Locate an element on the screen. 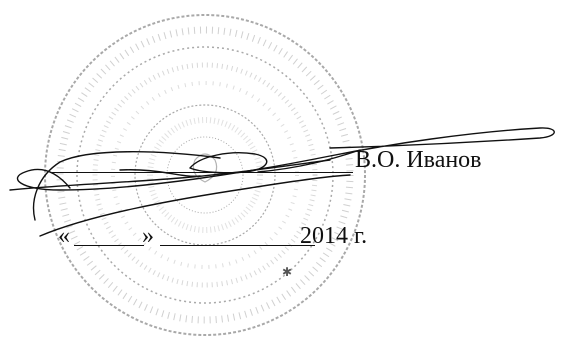 Image resolution: width=565 pixels, height=343 pixels. date-line: « » 2014 г. is located at coordinates (212, 236).